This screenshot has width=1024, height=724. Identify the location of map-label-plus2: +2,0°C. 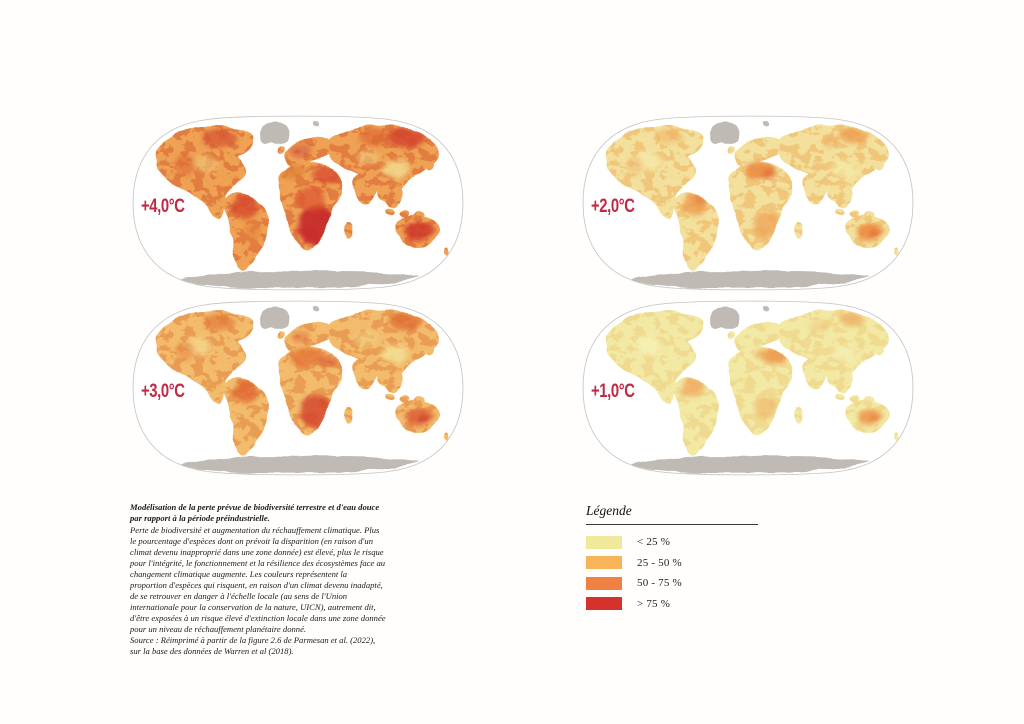
(613, 206).